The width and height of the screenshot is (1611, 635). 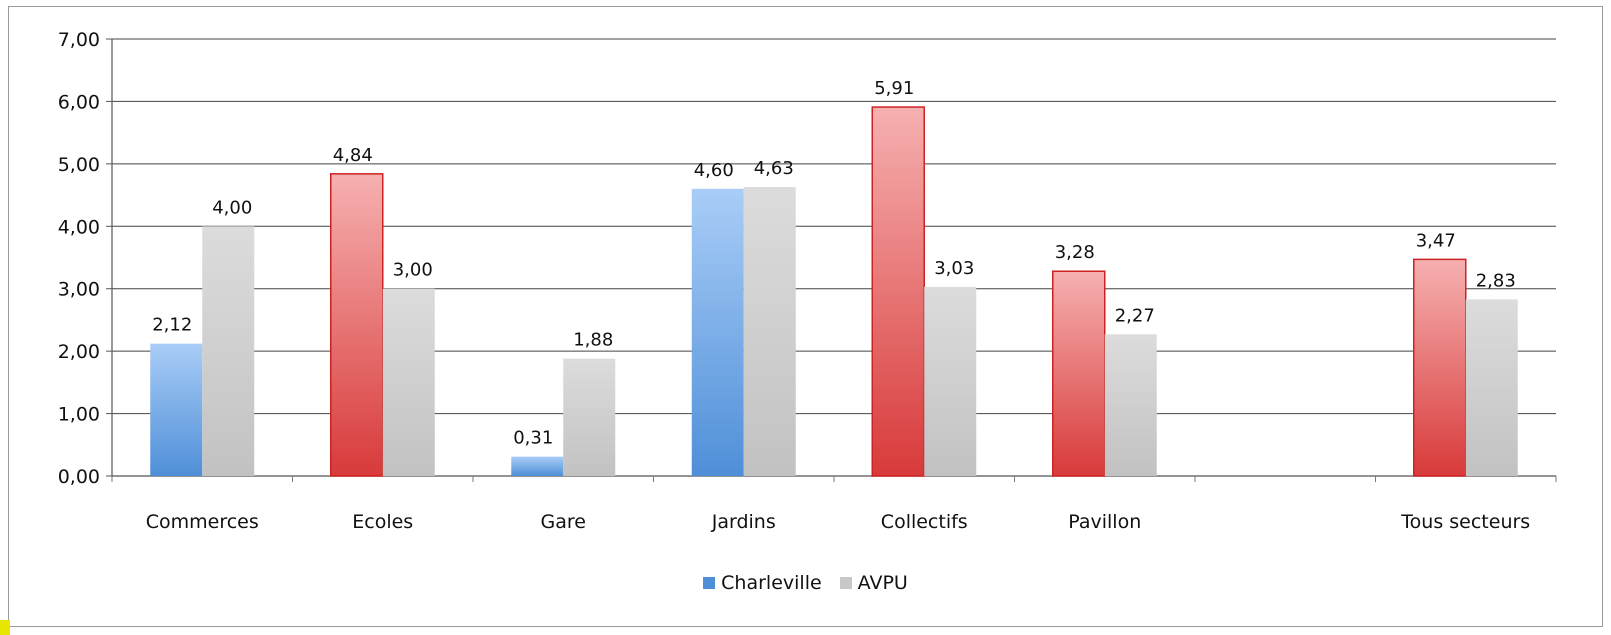 What do you see at coordinates (593, 340) in the screenshot?
I see `data-label: 1,88` at bounding box center [593, 340].